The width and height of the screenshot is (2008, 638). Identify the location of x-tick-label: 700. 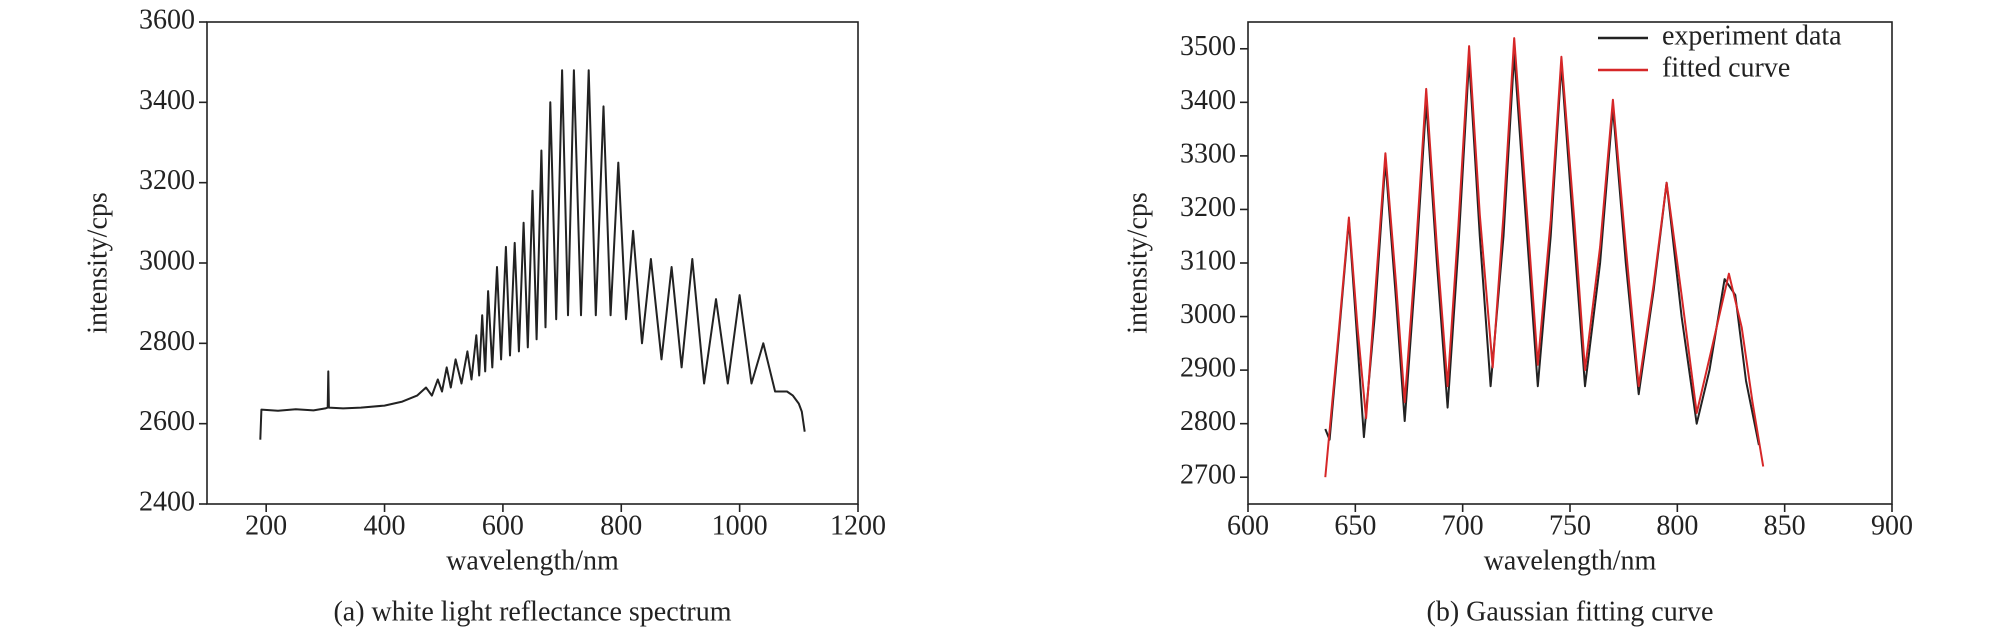
(1463, 525).